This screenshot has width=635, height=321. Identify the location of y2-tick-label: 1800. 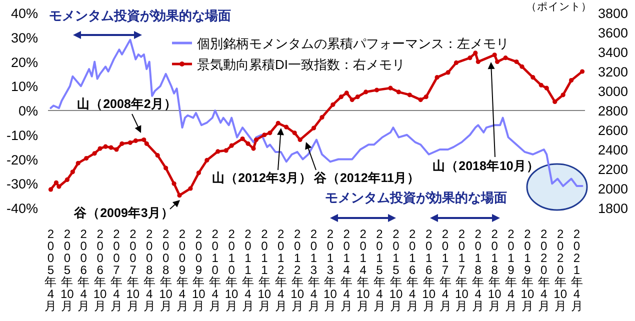
(613, 208).